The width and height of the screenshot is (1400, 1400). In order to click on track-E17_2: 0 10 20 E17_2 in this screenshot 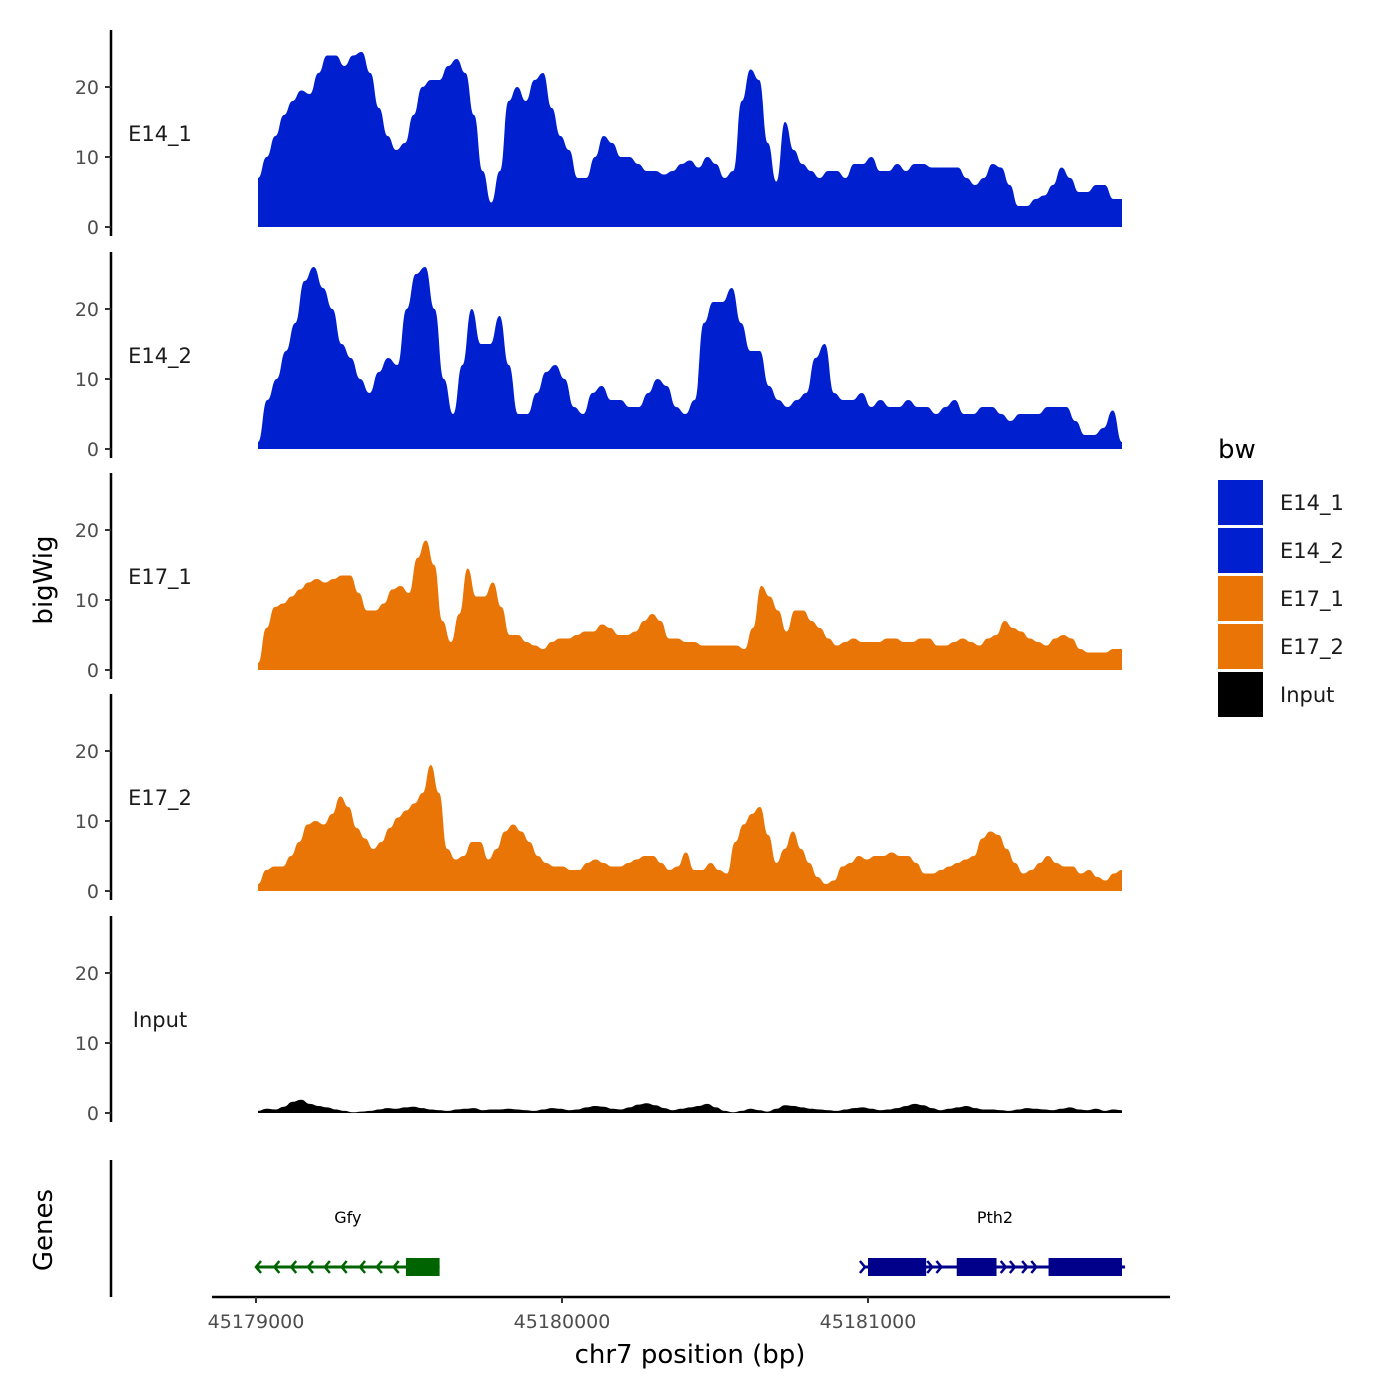, I will do `click(598, 798)`.